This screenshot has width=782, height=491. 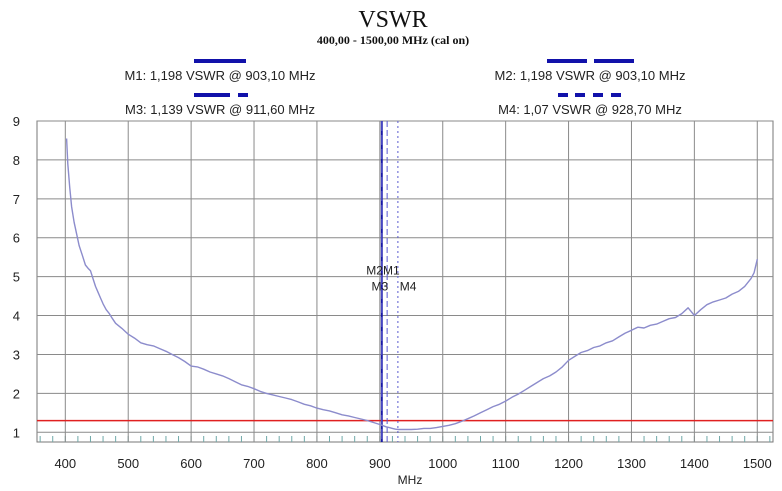 What do you see at coordinates (590, 75) in the screenshot?
I see `legend-label-m2: M2: 1,198 VSWR @ 903,10 MHz` at bounding box center [590, 75].